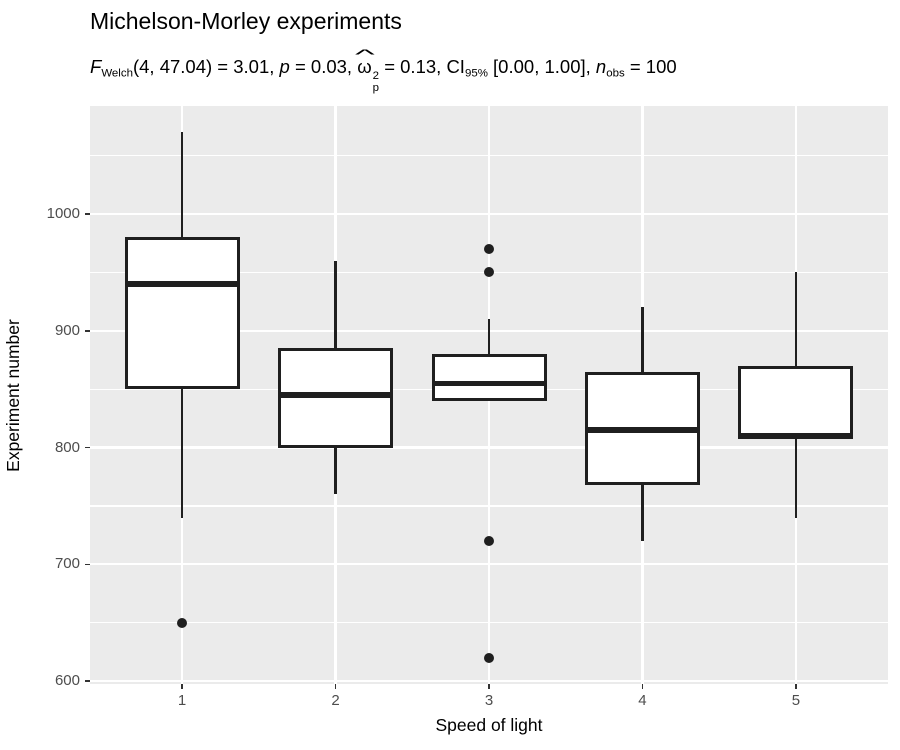  I want to click on stat-n-value: = 100, so click(650, 66).